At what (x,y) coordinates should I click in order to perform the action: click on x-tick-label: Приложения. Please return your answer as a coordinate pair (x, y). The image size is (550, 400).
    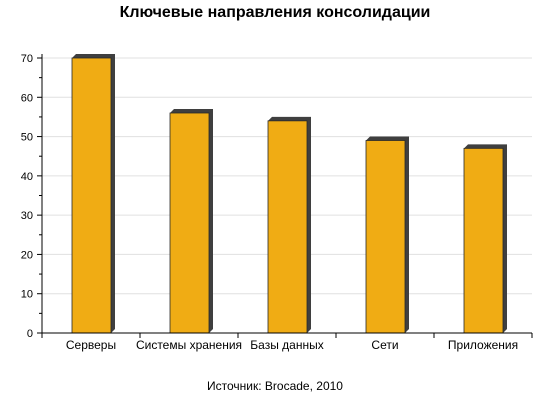
    Looking at the image, I should click on (483, 345).